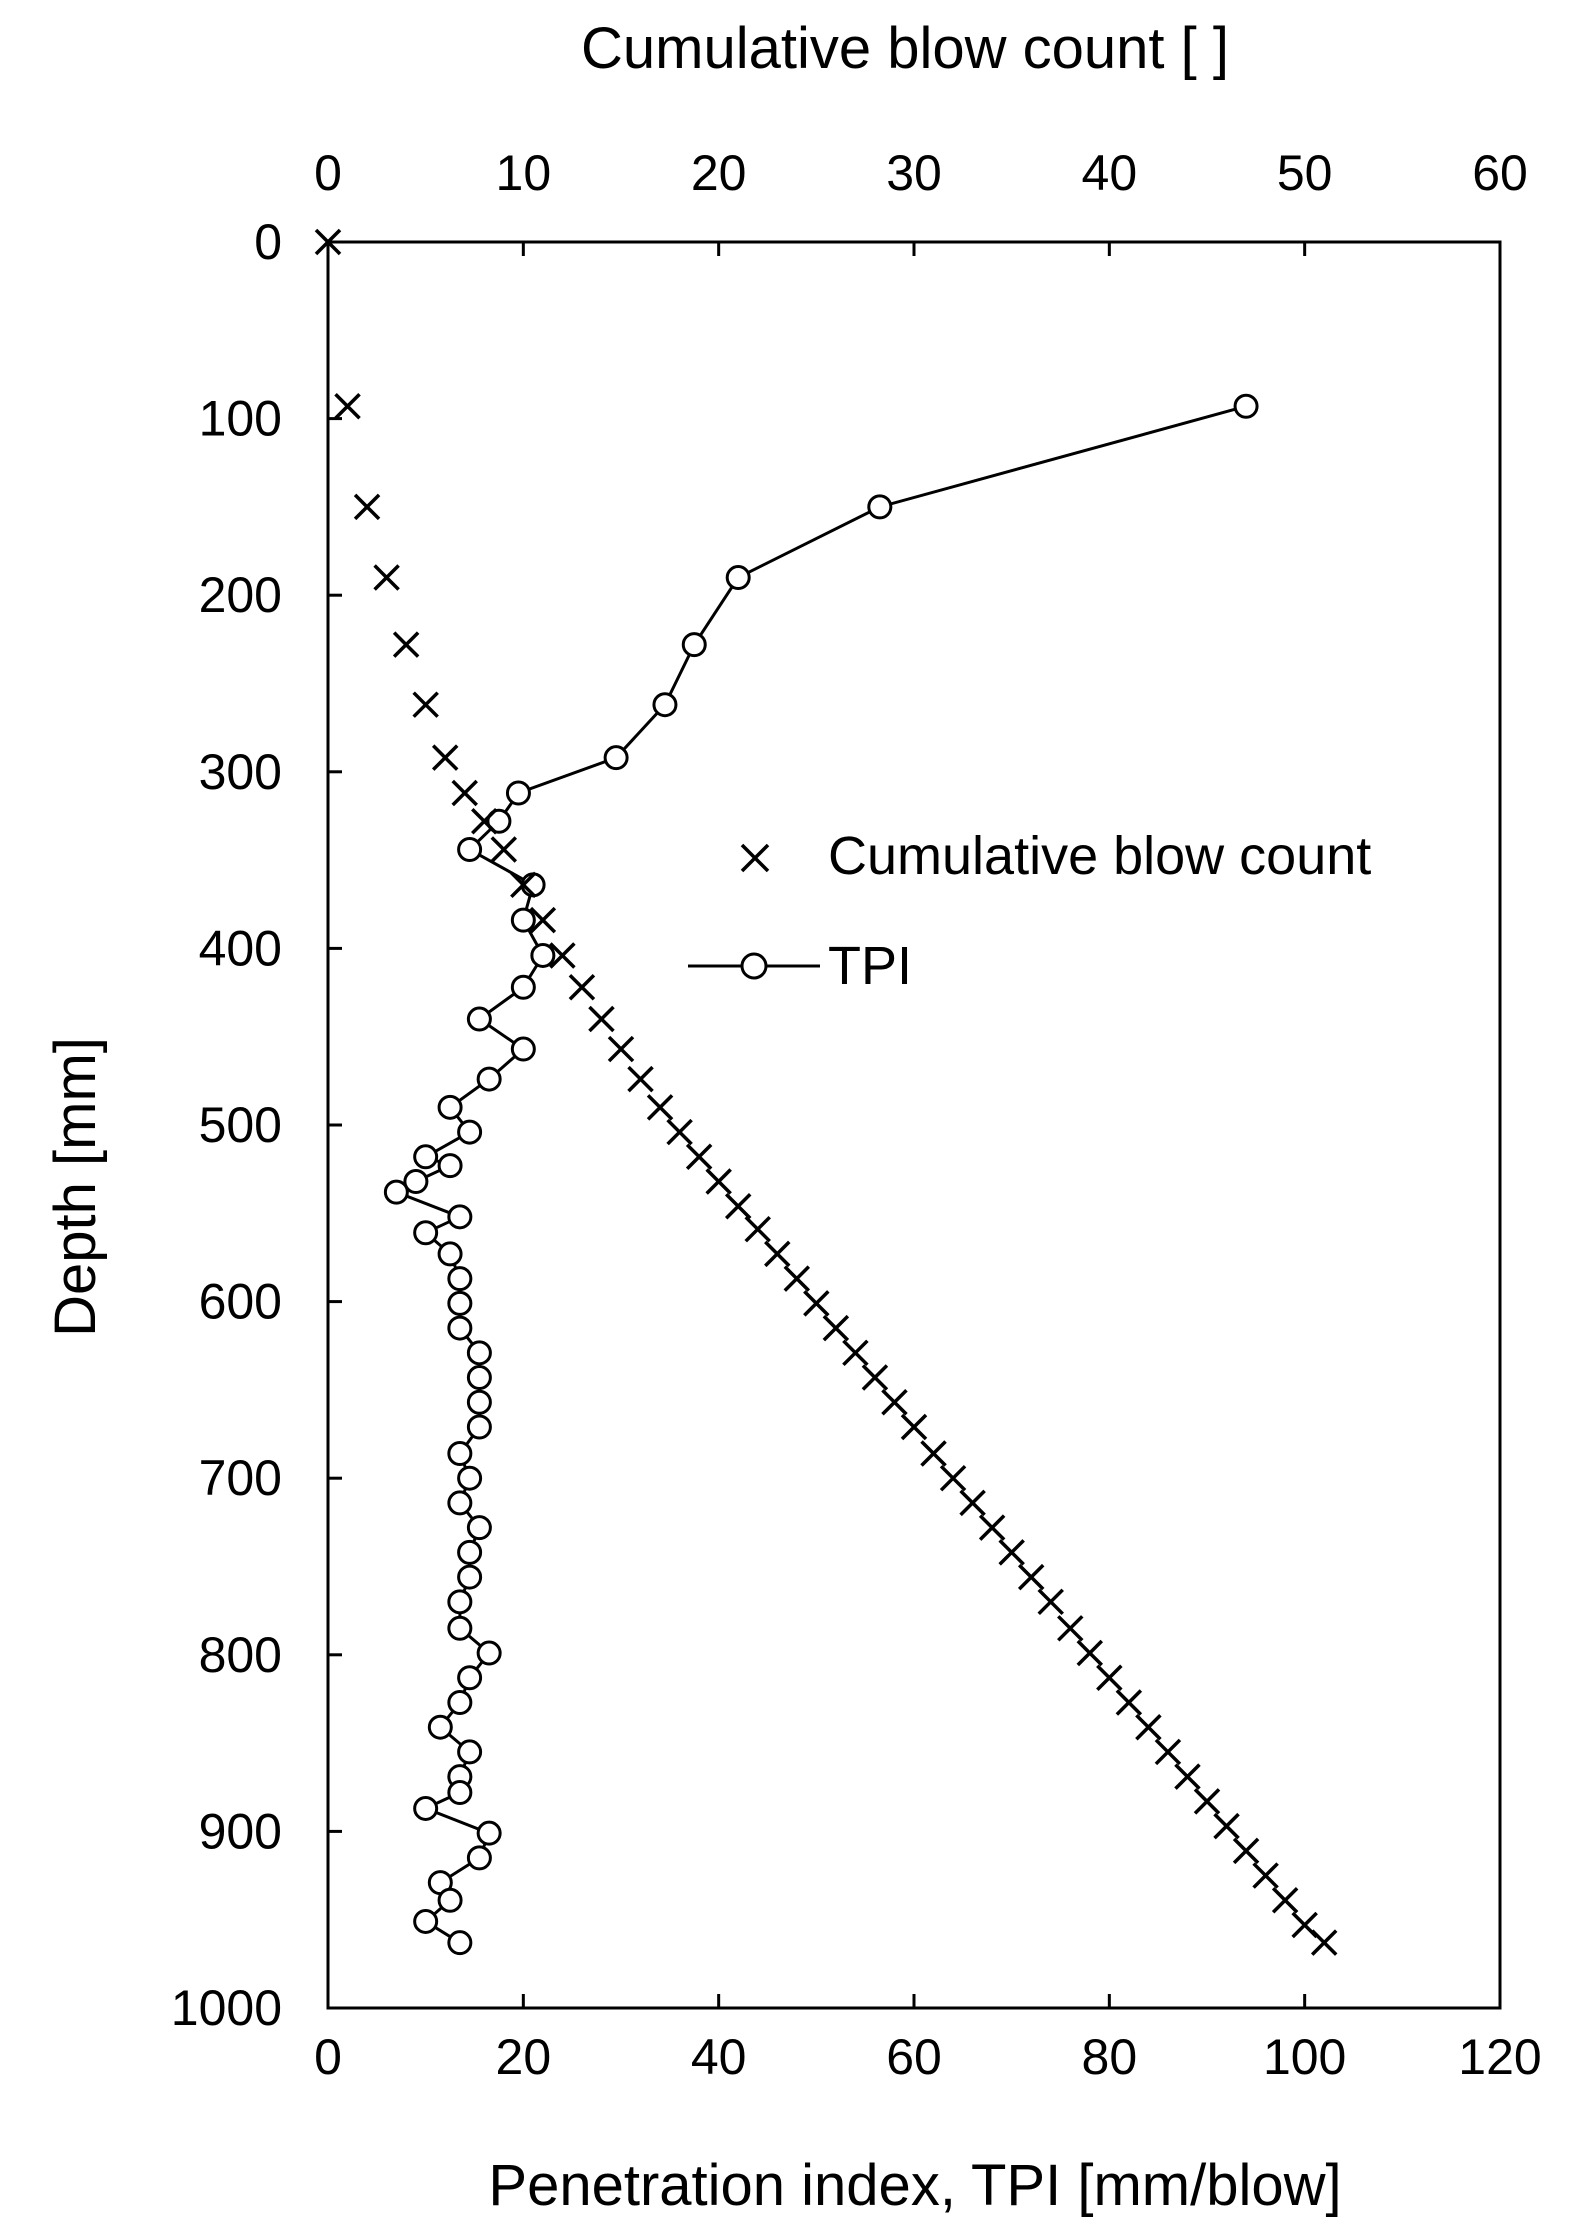 This screenshot has width=1578, height=2224. I want to click on x-top-tick-label: 60, so click(1500, 173).